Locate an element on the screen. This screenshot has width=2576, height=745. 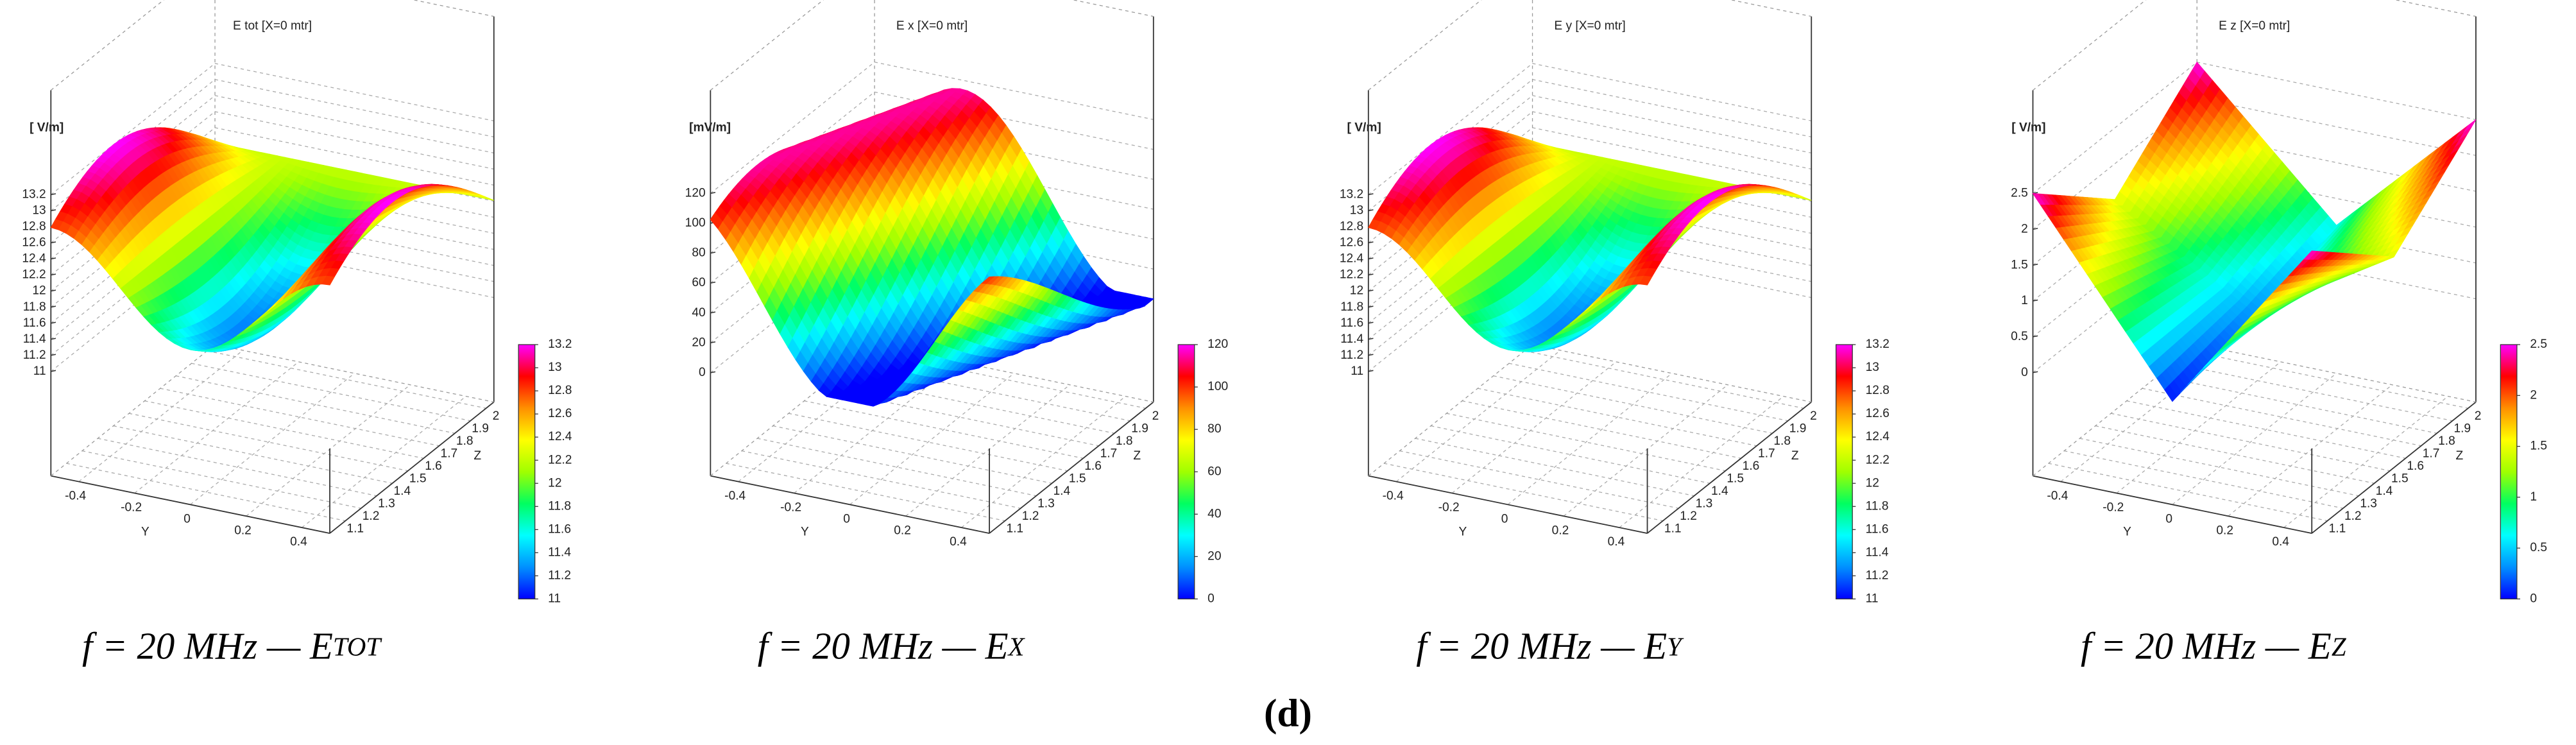
colorbar-tick-label: 12 is located at coordinates (1872, 483).